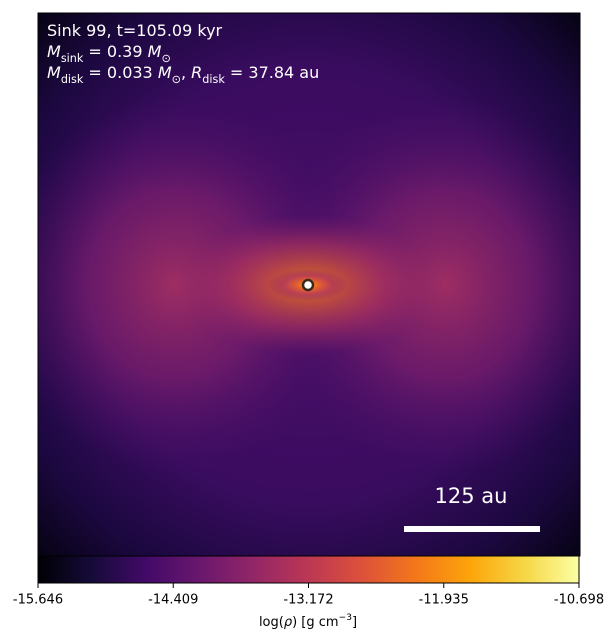 This screenshot has width=616, height=644. What do you see at coordinates (354, 622) in the screenshot?
I see `text-segment: ]` at bounding box center [354, 622].